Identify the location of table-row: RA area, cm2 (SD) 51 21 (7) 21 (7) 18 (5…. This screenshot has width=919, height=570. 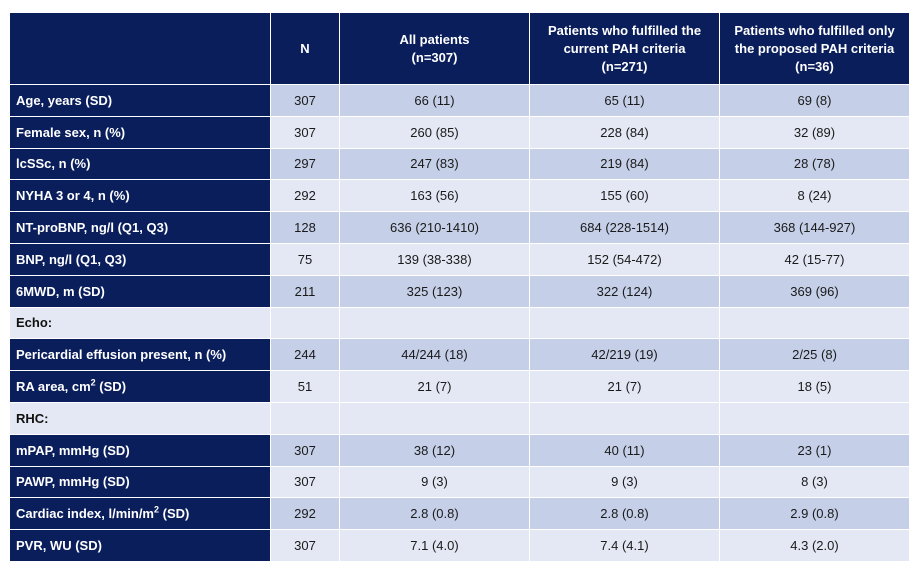
(459, 386).